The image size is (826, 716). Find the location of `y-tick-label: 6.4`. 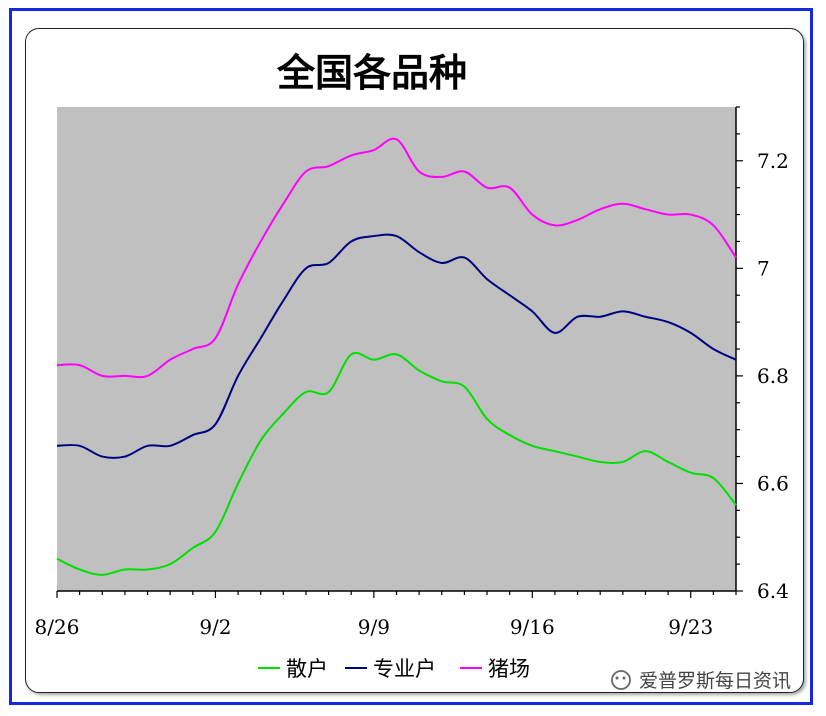

y-tick-label: 6.4 is located at coordinates (773, 591).